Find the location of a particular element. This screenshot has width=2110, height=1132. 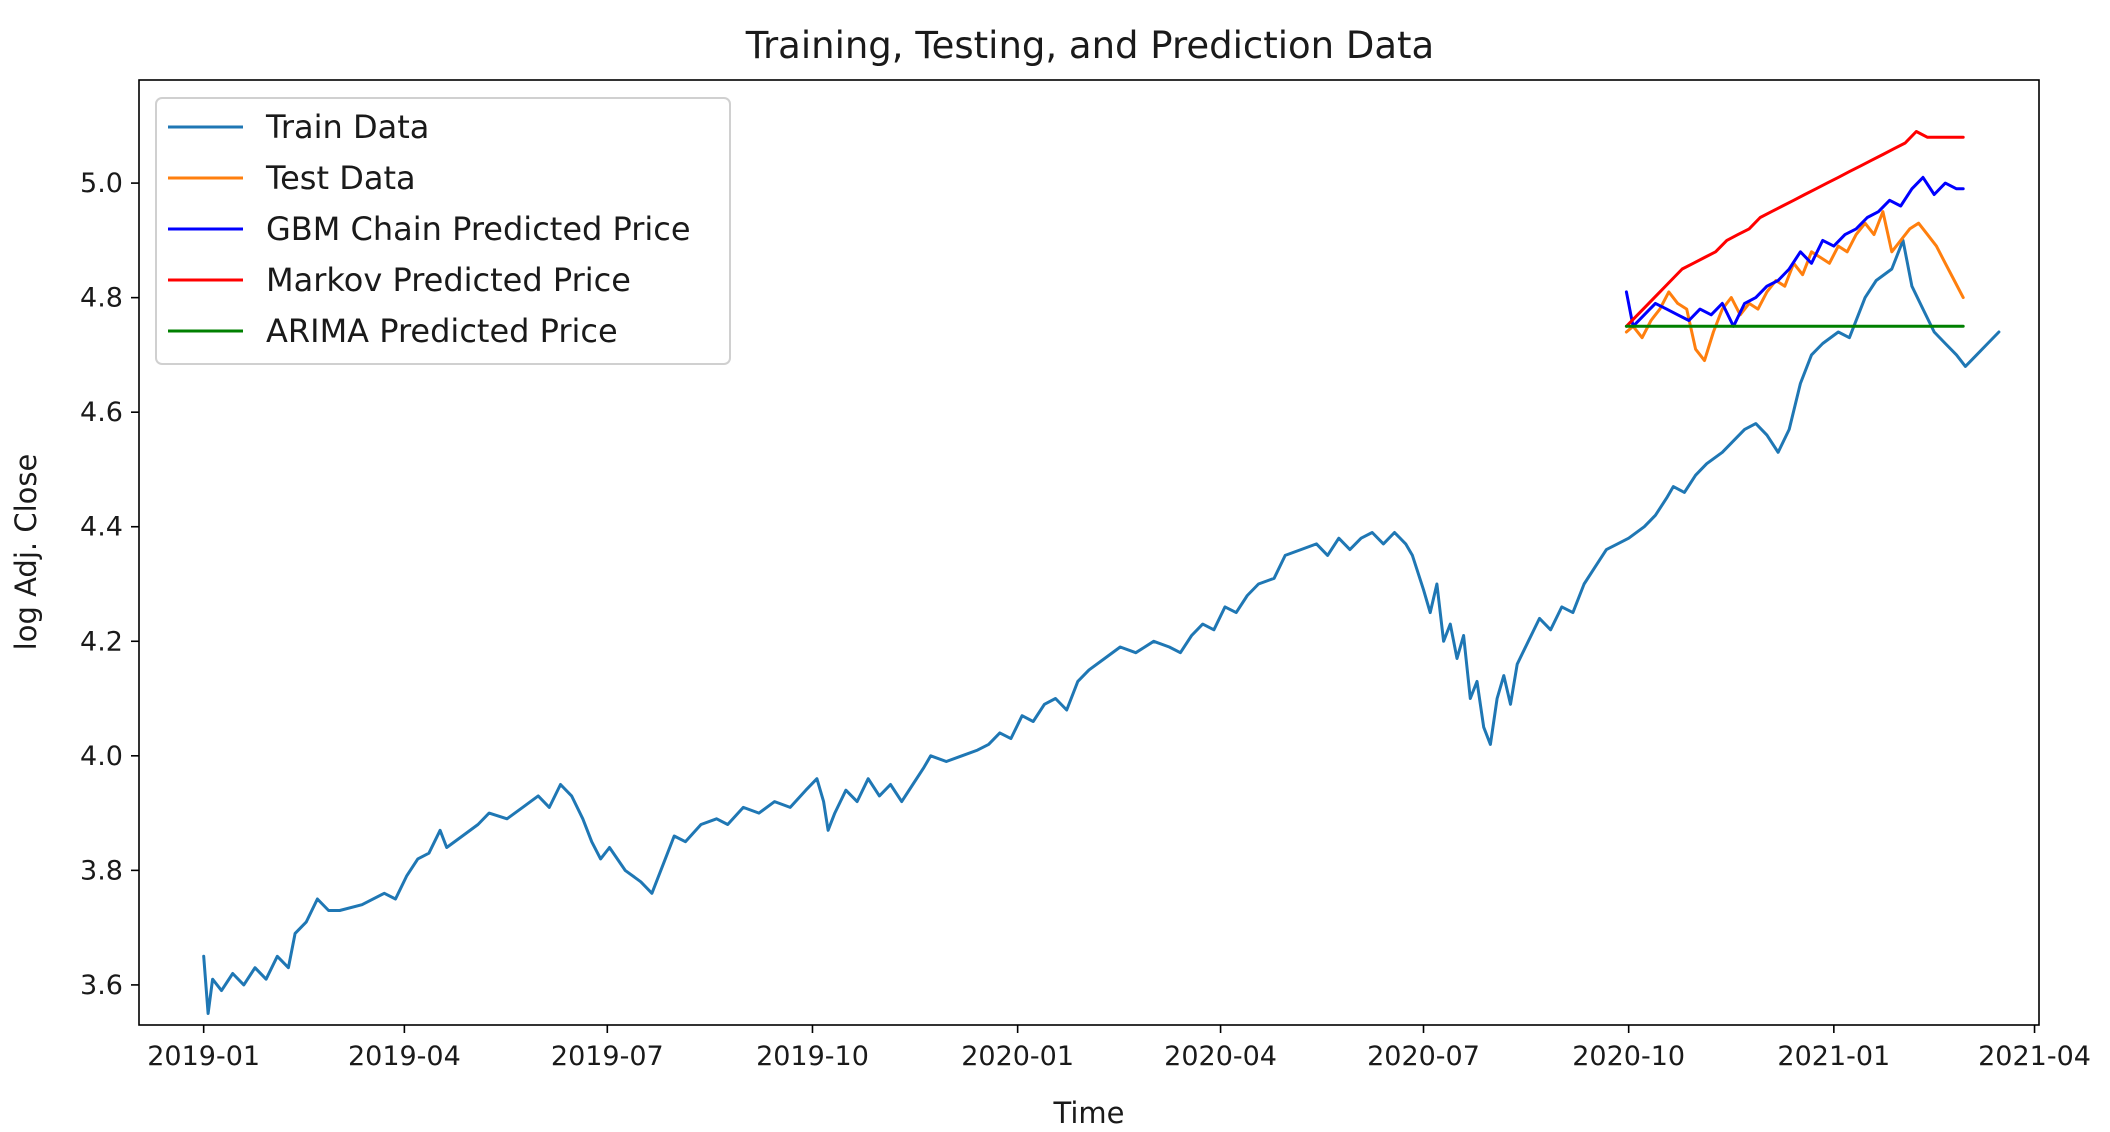

x-tick-label: 2020-10 is located at coordinates (1628, 1056).